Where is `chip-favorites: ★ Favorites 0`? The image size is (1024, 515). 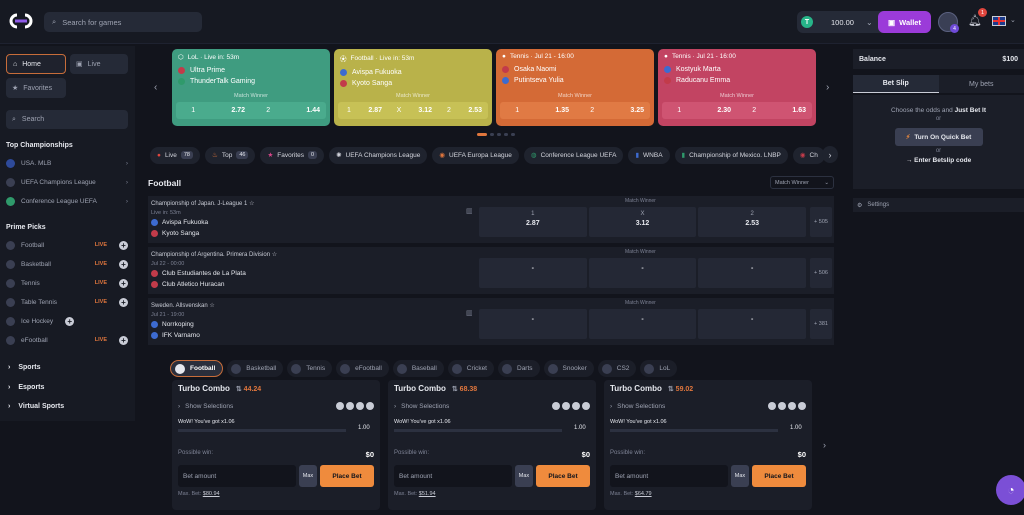
chip-favorites: ★ Favorites 0 is located at coordinates (292, 155).